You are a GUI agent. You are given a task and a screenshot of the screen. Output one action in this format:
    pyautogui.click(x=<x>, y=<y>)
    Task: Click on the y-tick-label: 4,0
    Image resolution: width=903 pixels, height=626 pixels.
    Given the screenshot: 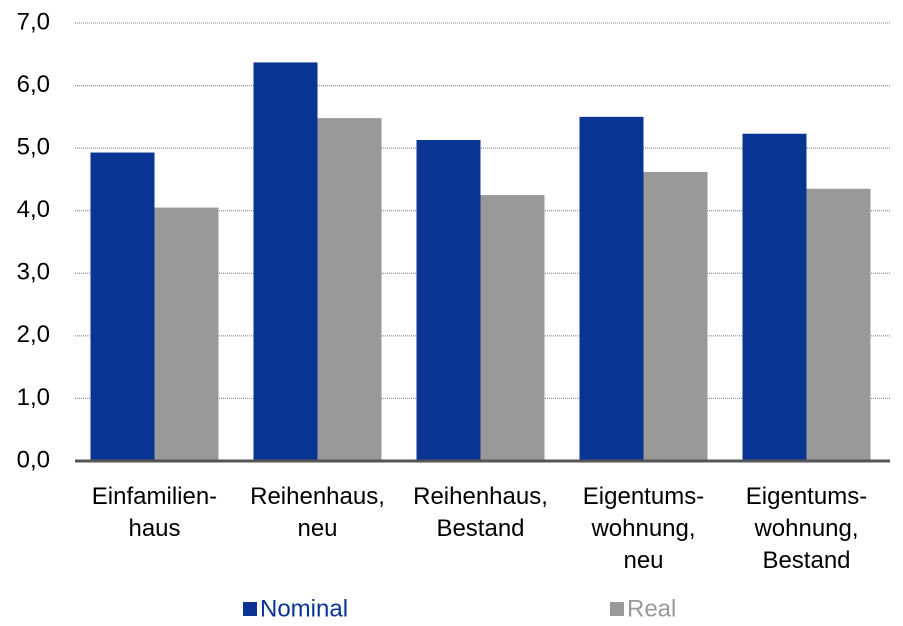 What is the action you would take?
    pyautogui.click(x=33, y=209)
    